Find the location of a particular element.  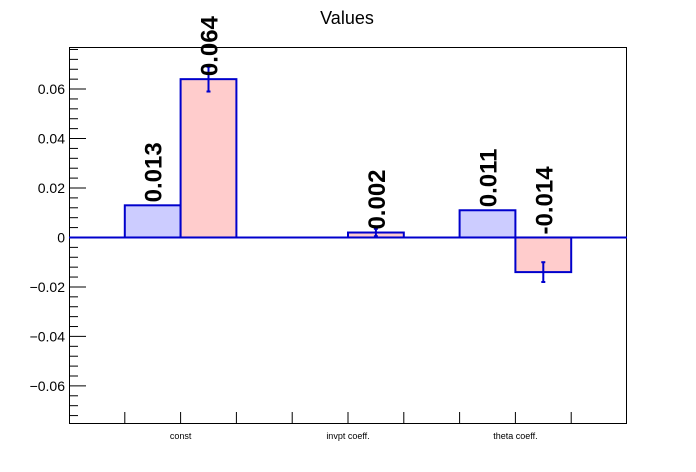

y-axis-tick-labels: −0.06 −0.04 −0.02 0 0.02 0.04 0.06 is located at coordinates (48, 237).